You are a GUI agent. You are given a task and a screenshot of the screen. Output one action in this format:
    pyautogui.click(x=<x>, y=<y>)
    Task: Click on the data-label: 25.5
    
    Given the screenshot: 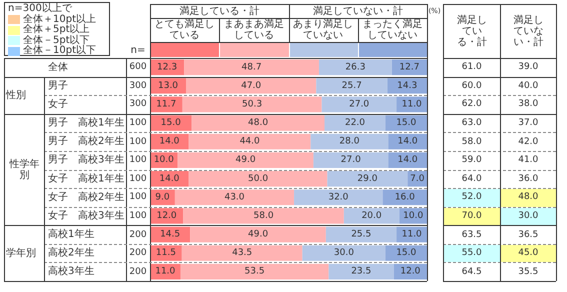 What is the action you would take?
    pyautogui.click(x=361, y=235)
    